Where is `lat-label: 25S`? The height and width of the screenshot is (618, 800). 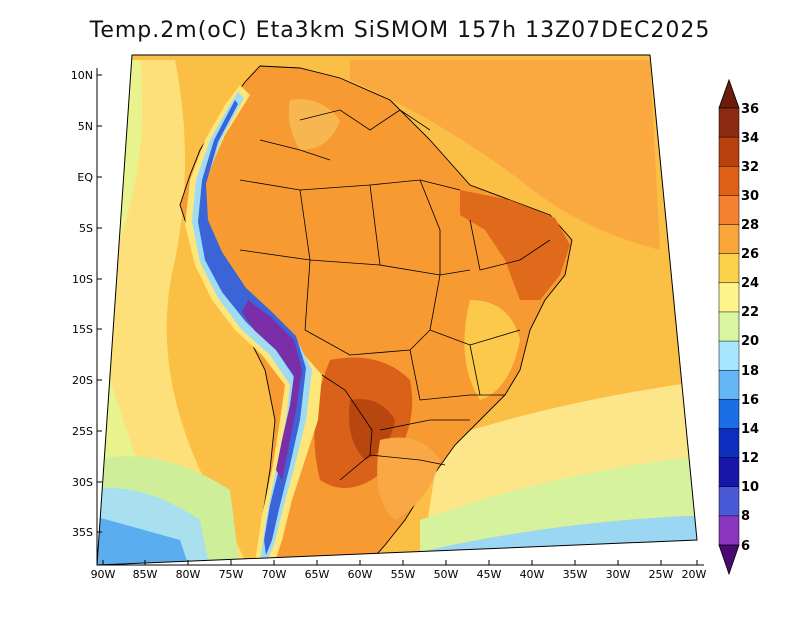 lat-label: 25S is located at coordinates (82, 431).